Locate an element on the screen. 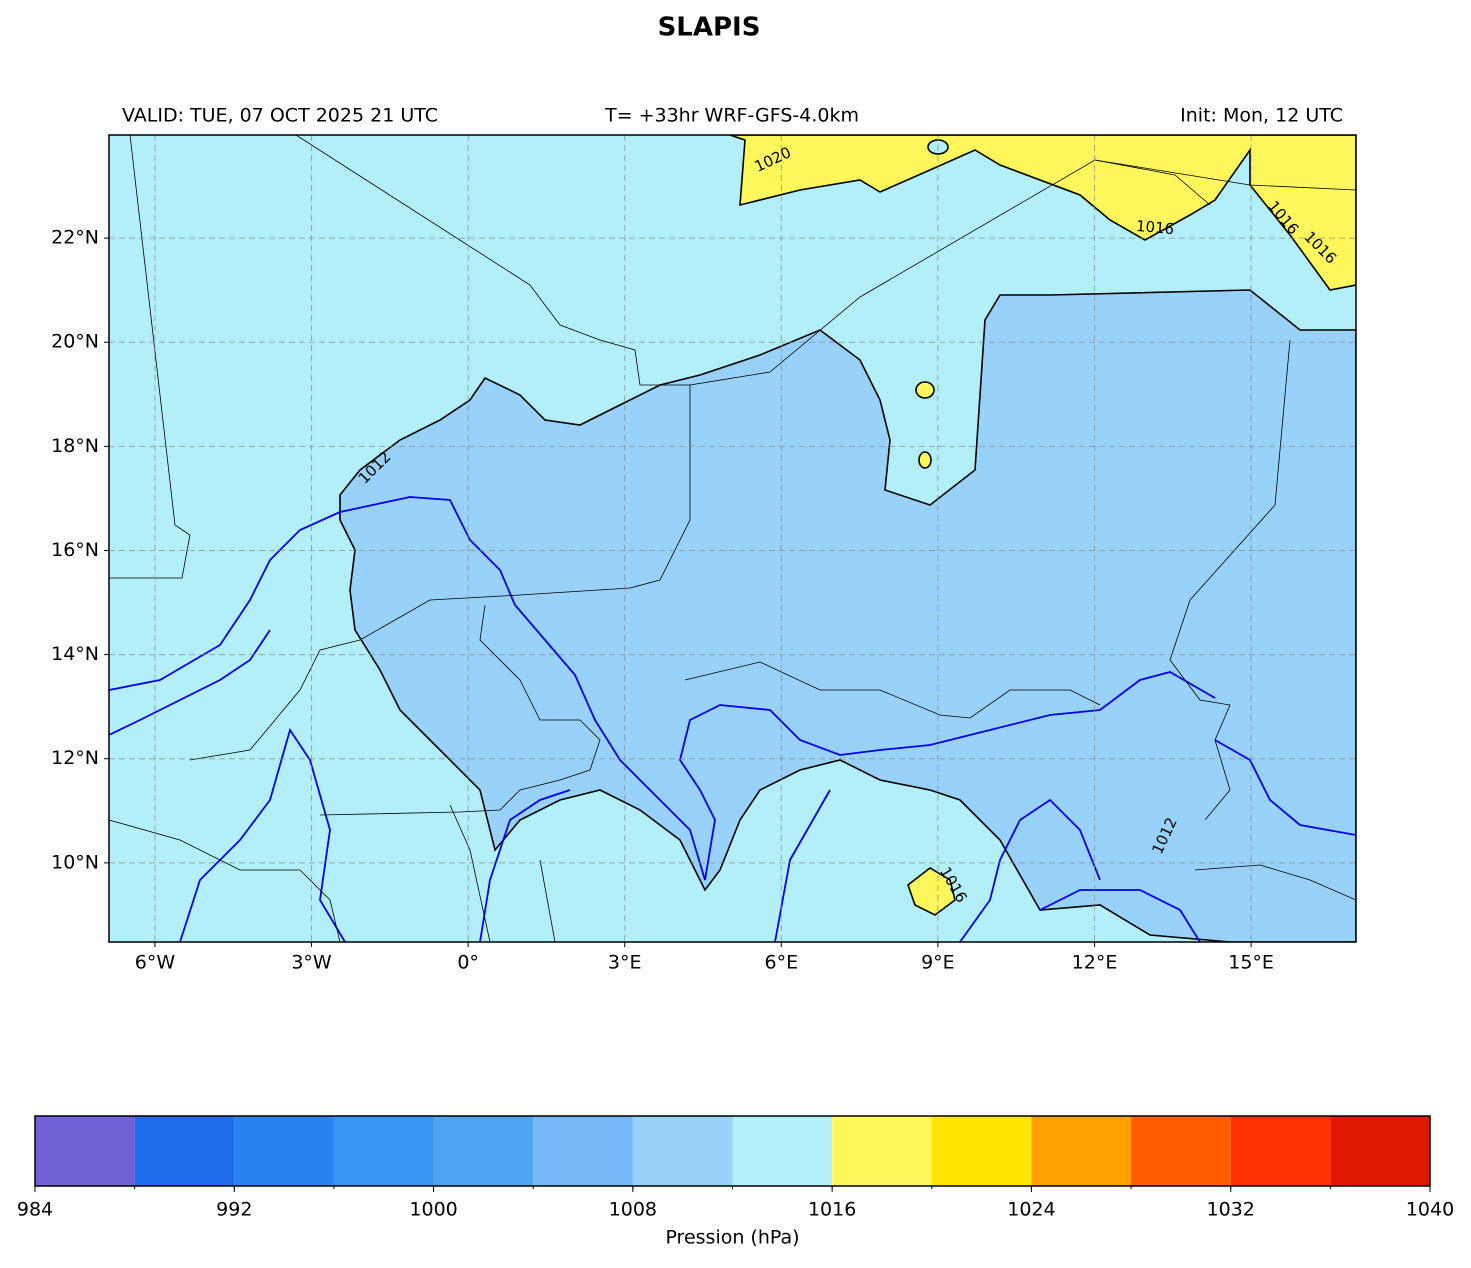 This screenshot has width=1471, height=1268. colorbar-tick-label: 1040 is located at coordinates (1430, 1210).